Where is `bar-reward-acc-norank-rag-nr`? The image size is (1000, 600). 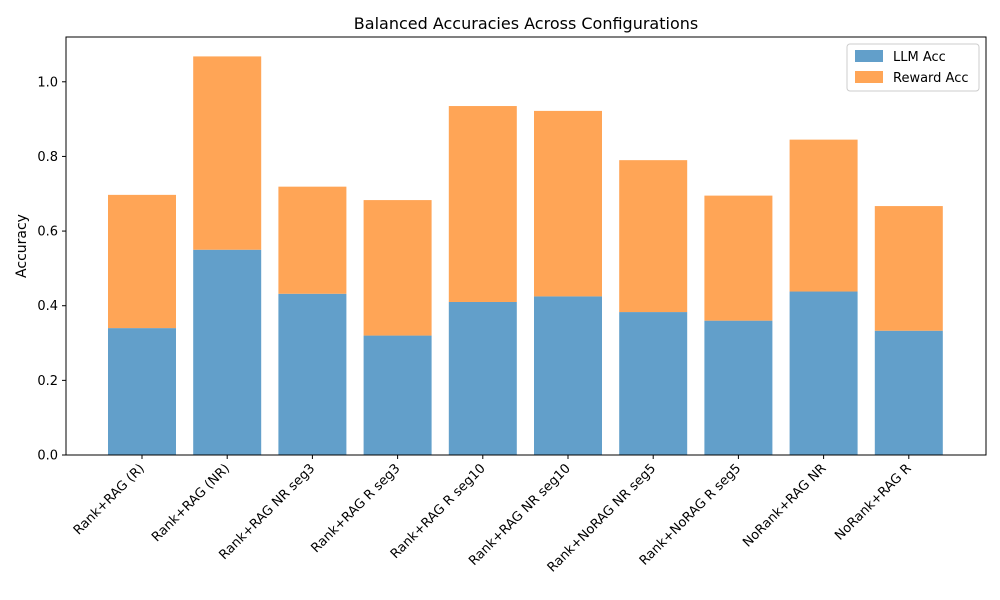
bar-reward-acc-norank-rag-nr is located at coordinates (823, 215).